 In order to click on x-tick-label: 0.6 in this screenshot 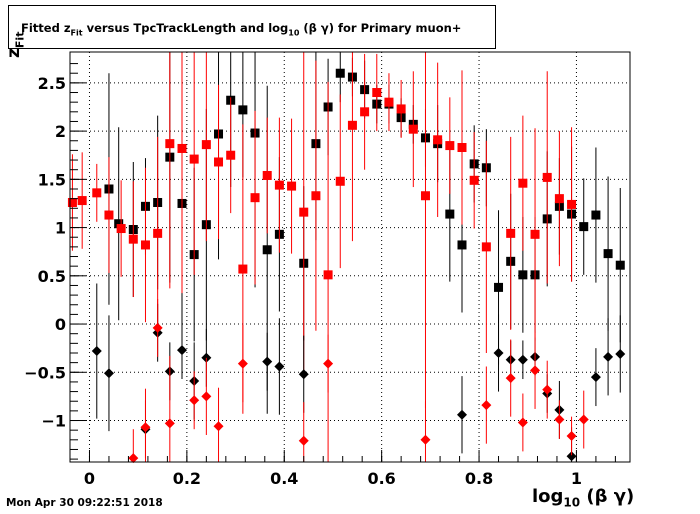, I will do `click(381, 478)`.